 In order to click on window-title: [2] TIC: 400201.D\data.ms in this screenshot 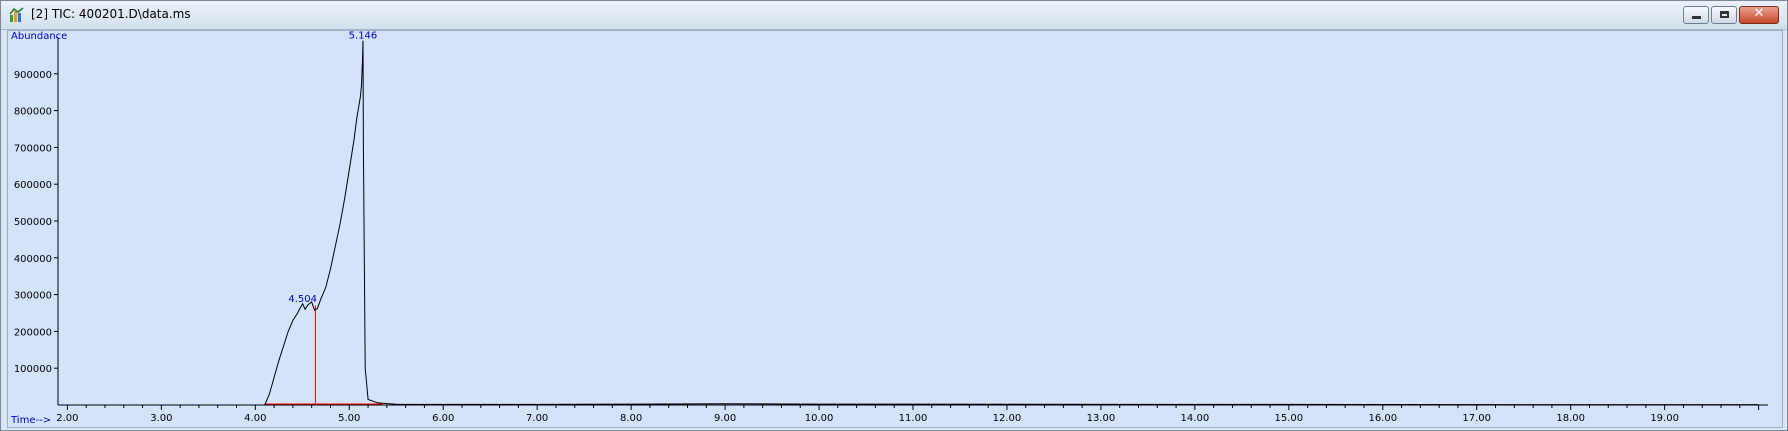, I will do `click(111, 14)`.